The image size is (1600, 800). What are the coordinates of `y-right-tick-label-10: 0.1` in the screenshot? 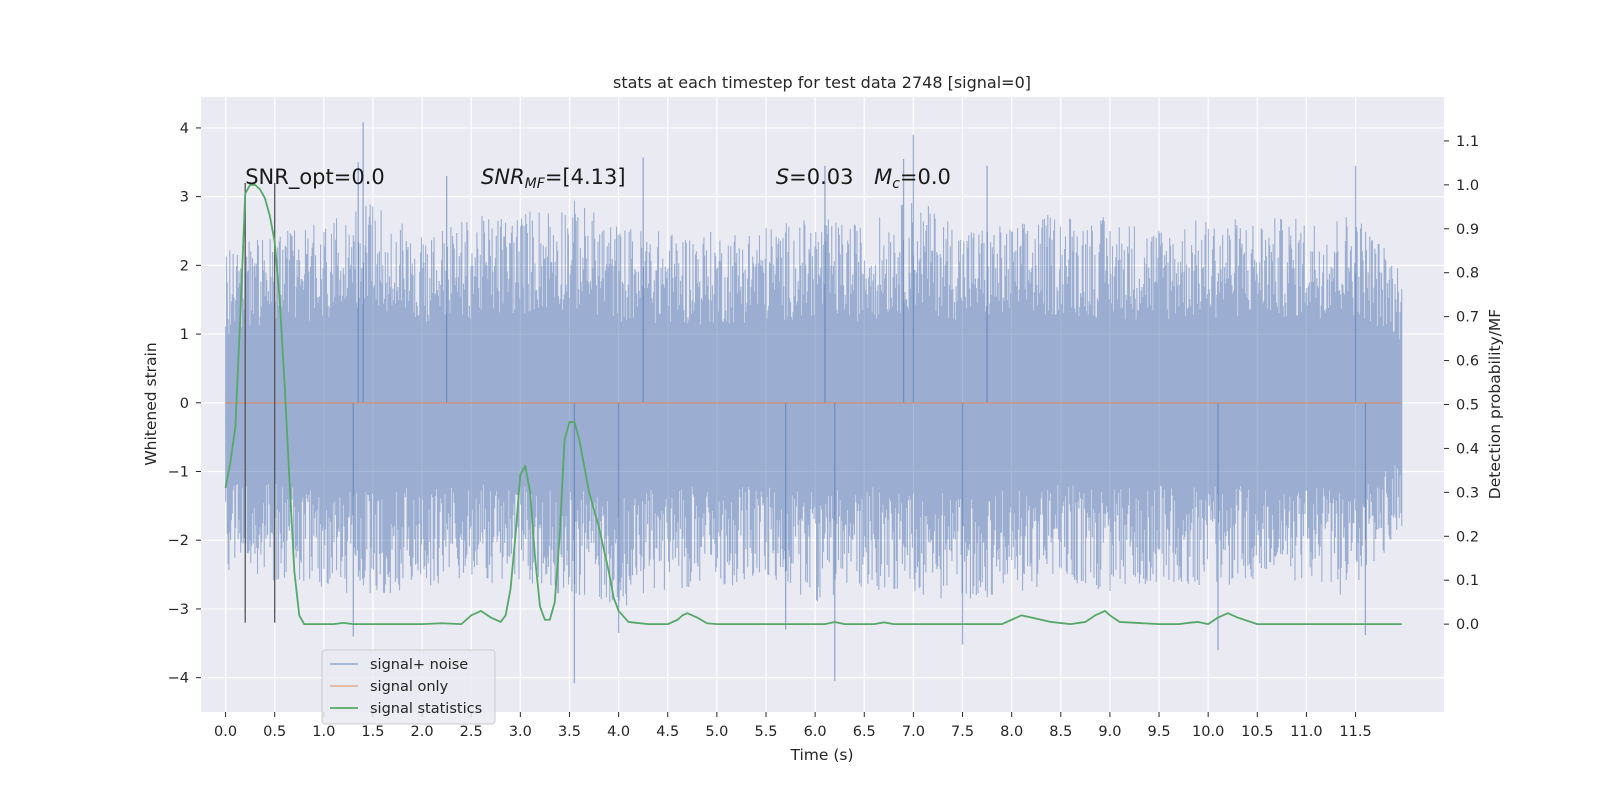 It's located at (1467, 581).